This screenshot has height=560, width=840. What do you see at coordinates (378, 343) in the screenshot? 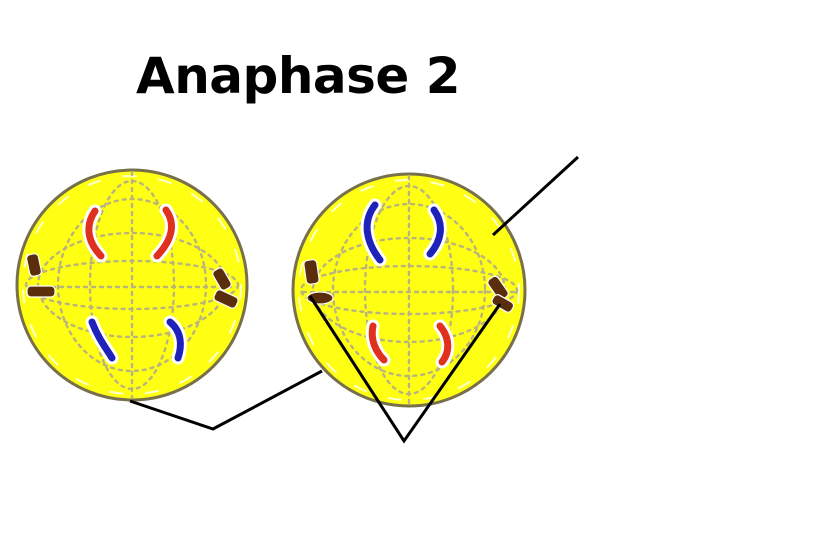
I see `right-chromosome-red-1-fill` at bounding box center [378, 343].